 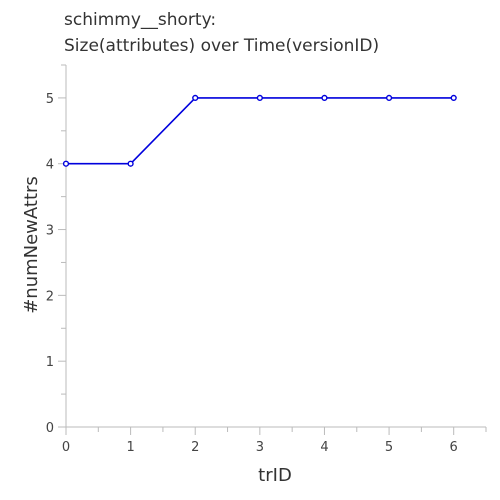 I want to click on series-marks, so click(x=259, y=130).